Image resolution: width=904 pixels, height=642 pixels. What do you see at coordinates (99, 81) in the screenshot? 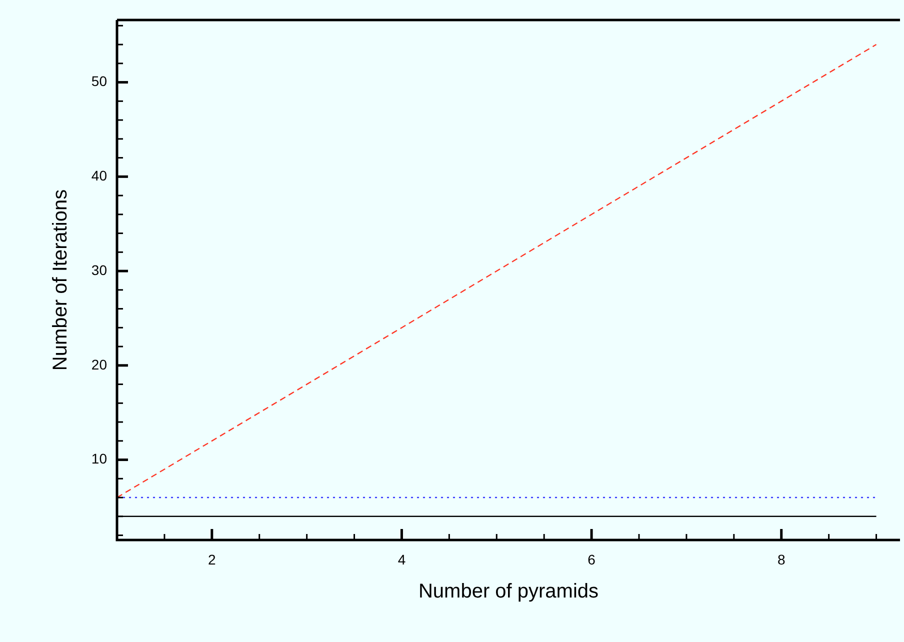
I see `y-tick-label: 50` at bounding box center [99, 81].